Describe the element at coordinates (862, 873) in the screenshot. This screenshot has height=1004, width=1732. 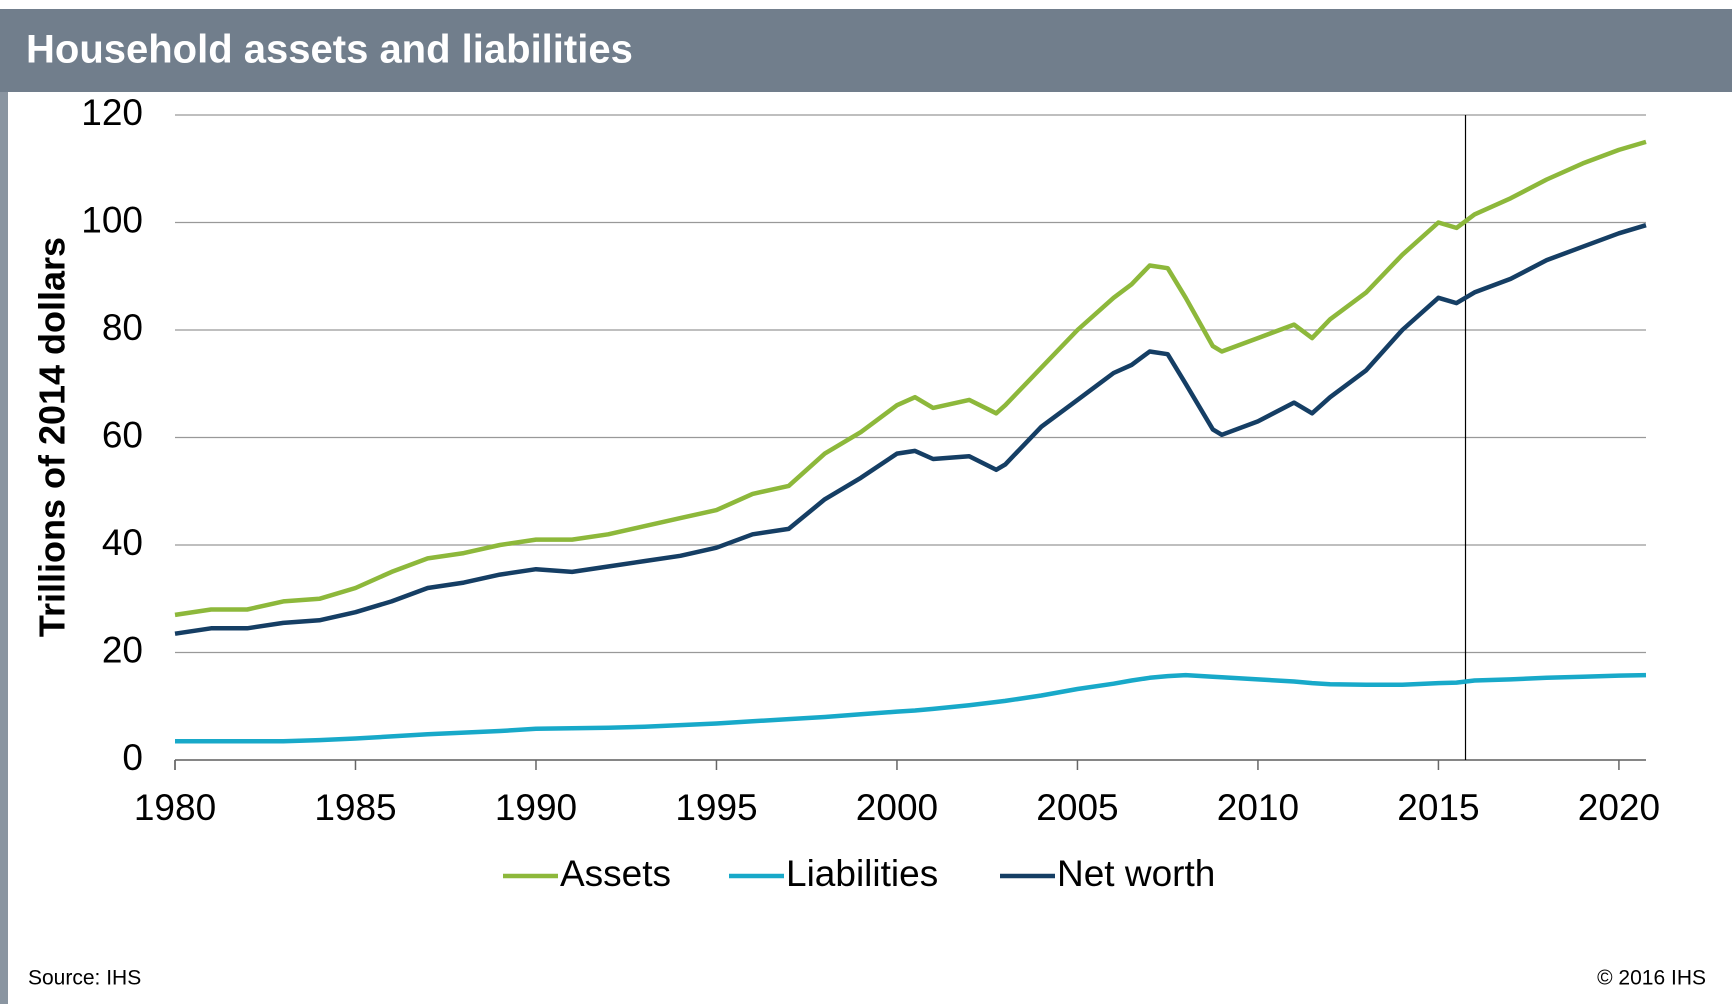
I see `legend-label: Liabilities` at that location.